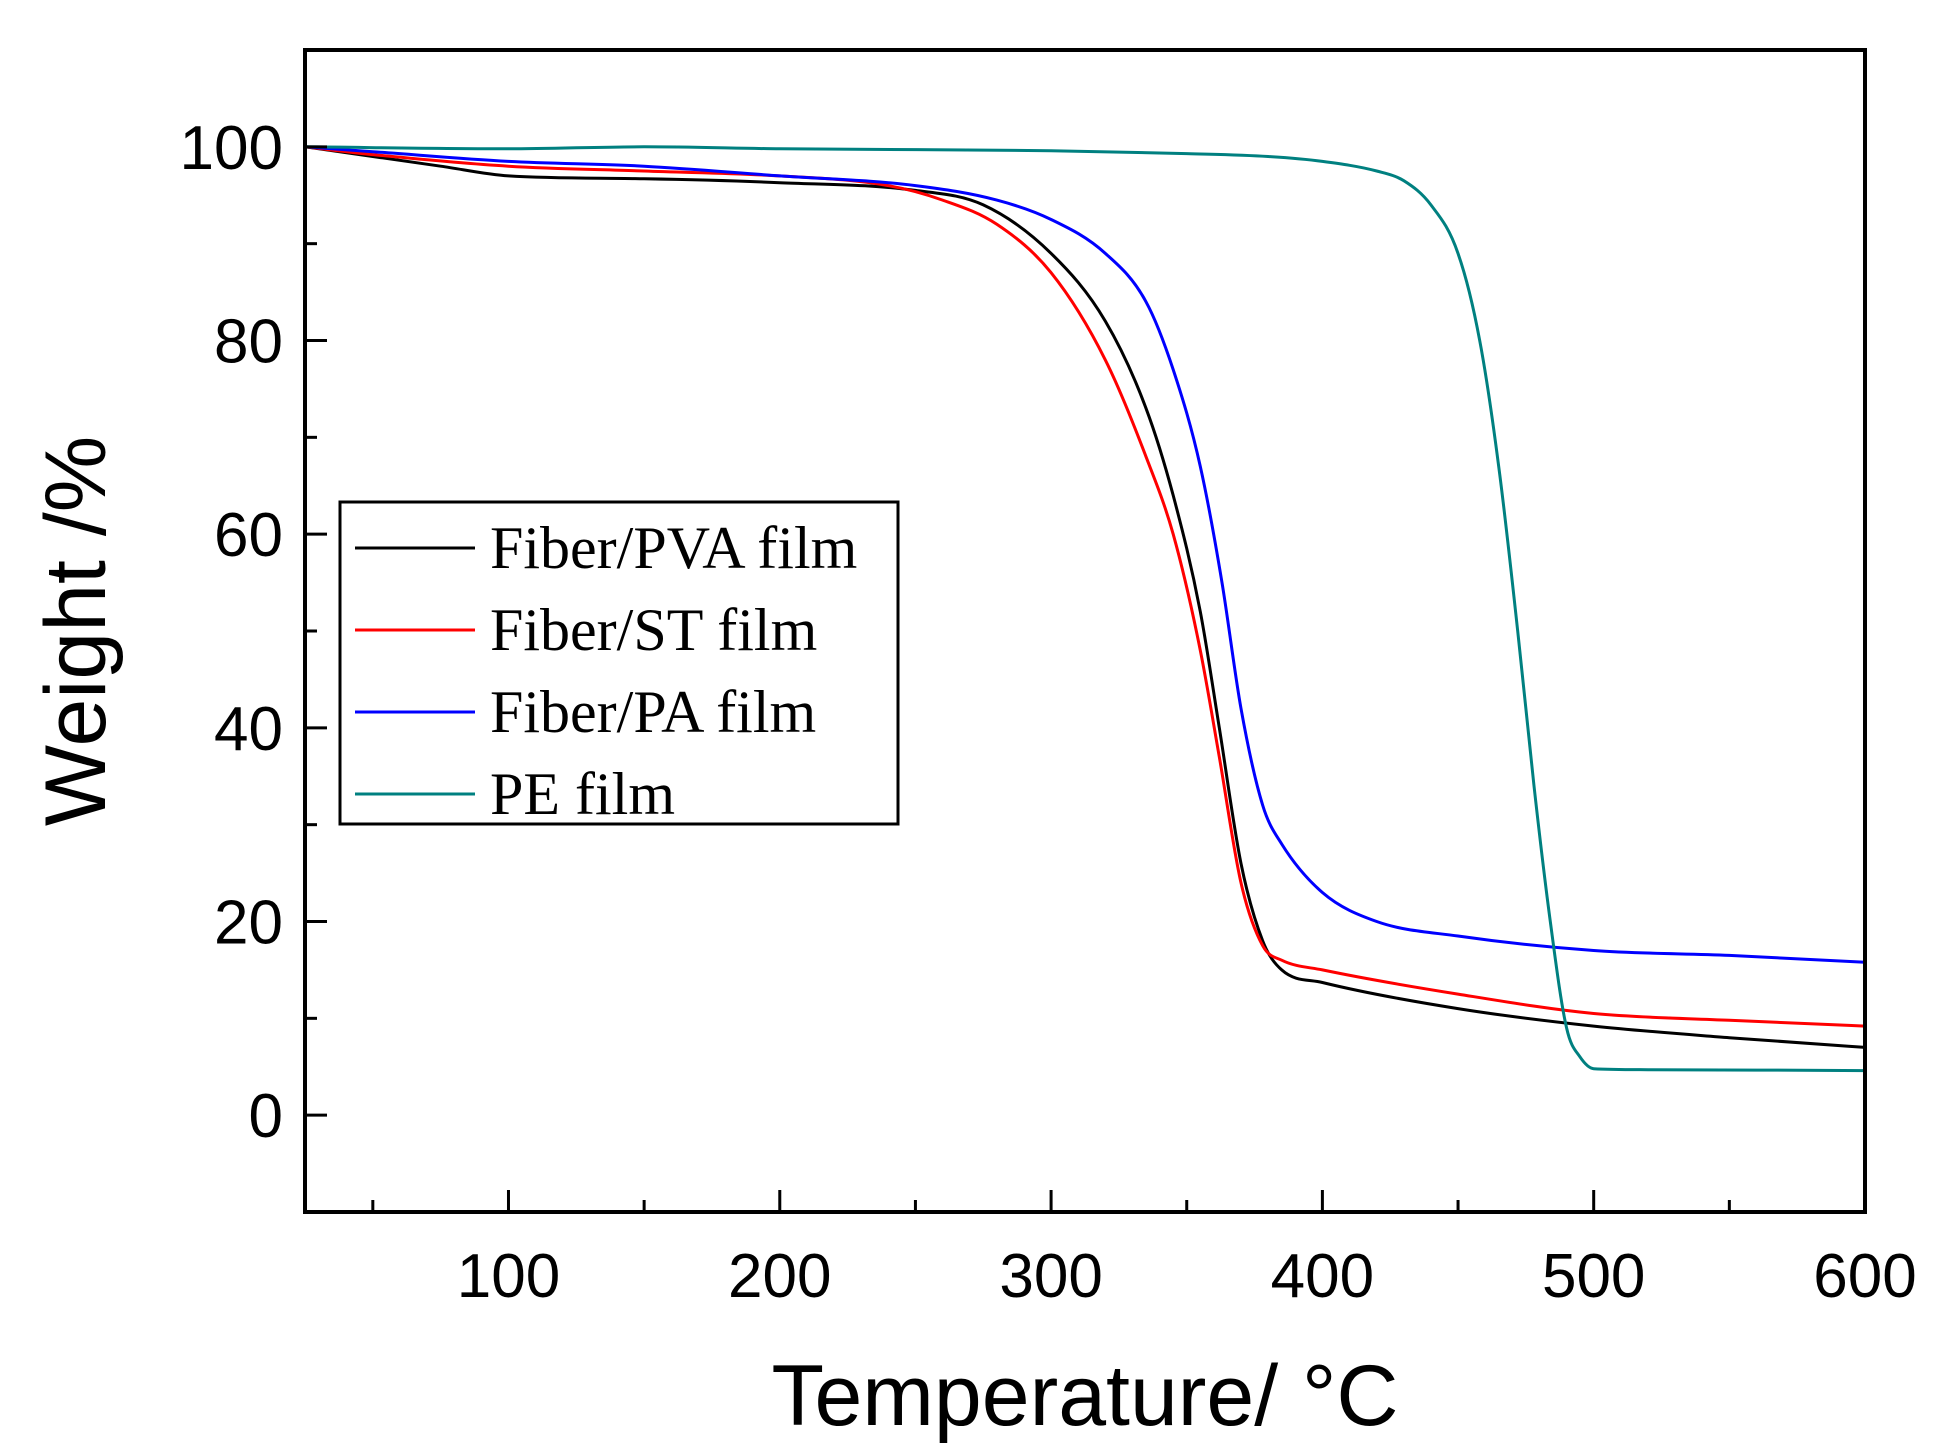 Image resolution: width=1941 pixels, height=1451 pixels. What do you see at coordinates (779, 1276) in the screenshot?
I see `x-tick-label: 200` at bounding box center [779, 1276].